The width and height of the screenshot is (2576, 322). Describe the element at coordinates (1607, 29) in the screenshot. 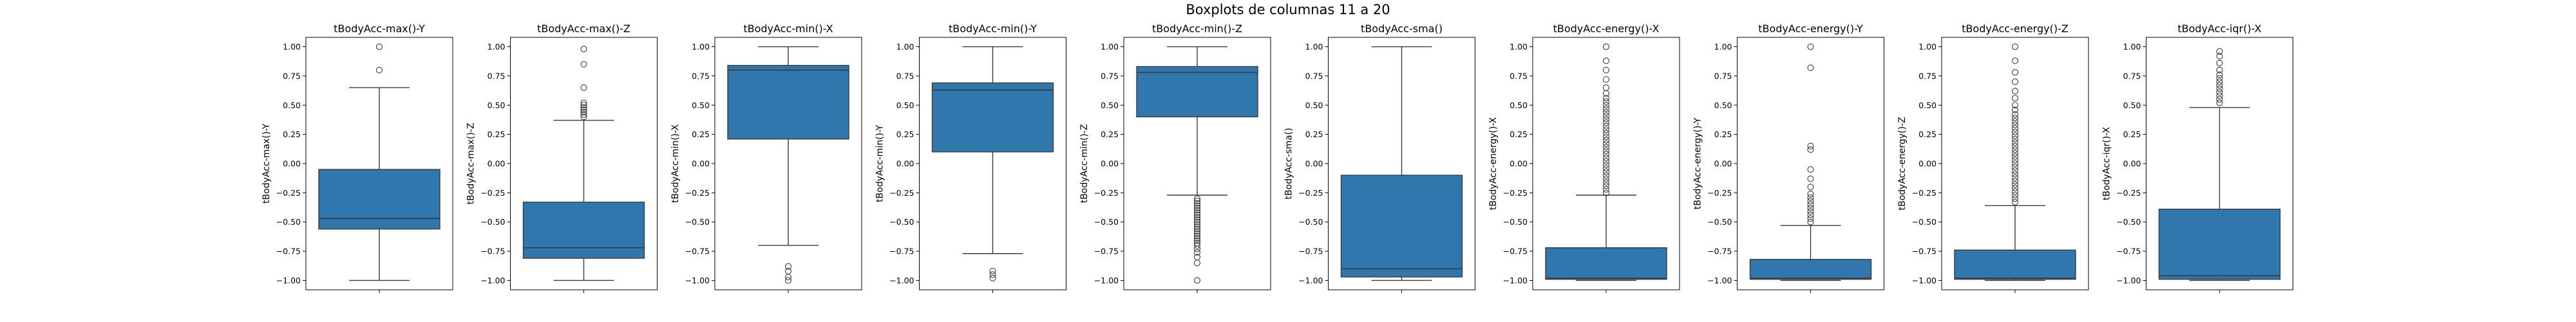

I see `subplot-title: tBodyAcc-energy()-X` at that location.